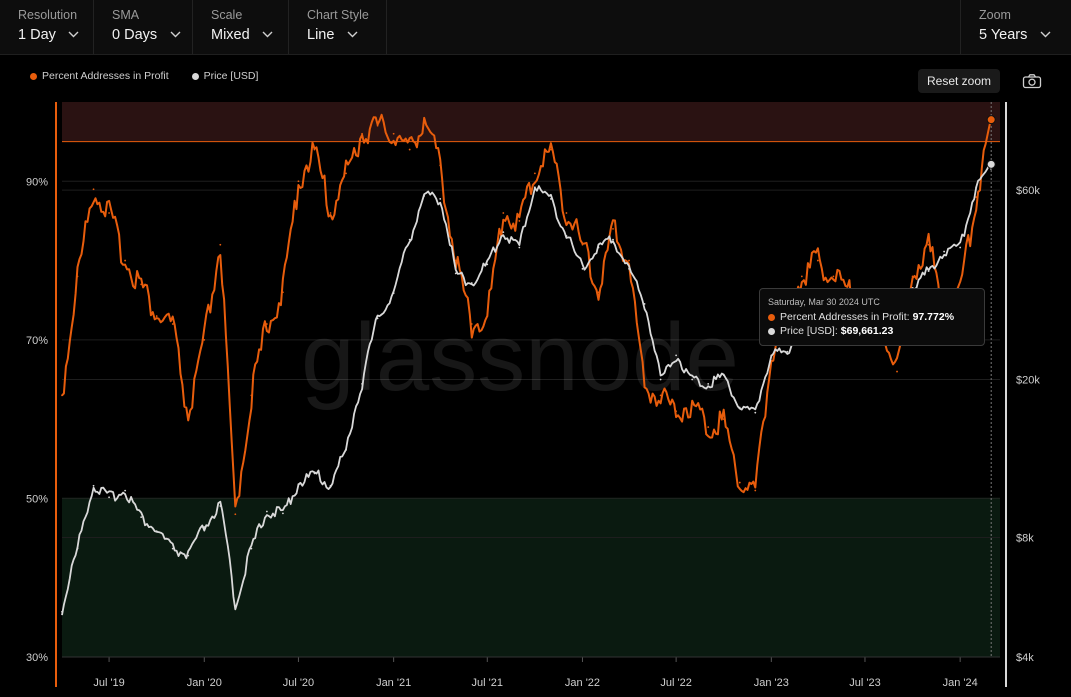 This screenshot has height=697, width=1071. Describe the element at coordinates (845, 317) in the screenshot. I see `tooltip-profit-label: Percent Addresses in Profit:` at that location.